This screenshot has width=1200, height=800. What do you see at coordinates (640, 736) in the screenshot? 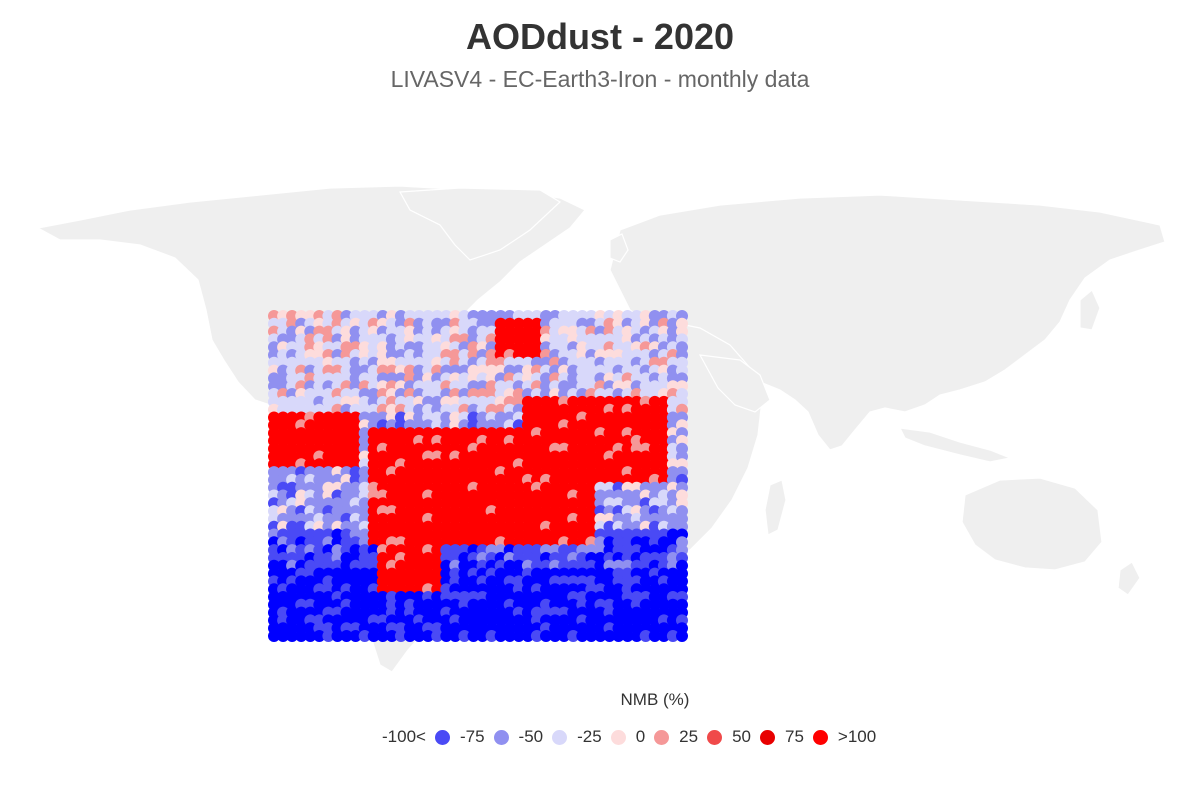
I see `legend-label: 0` at bounding box center [640, 736].